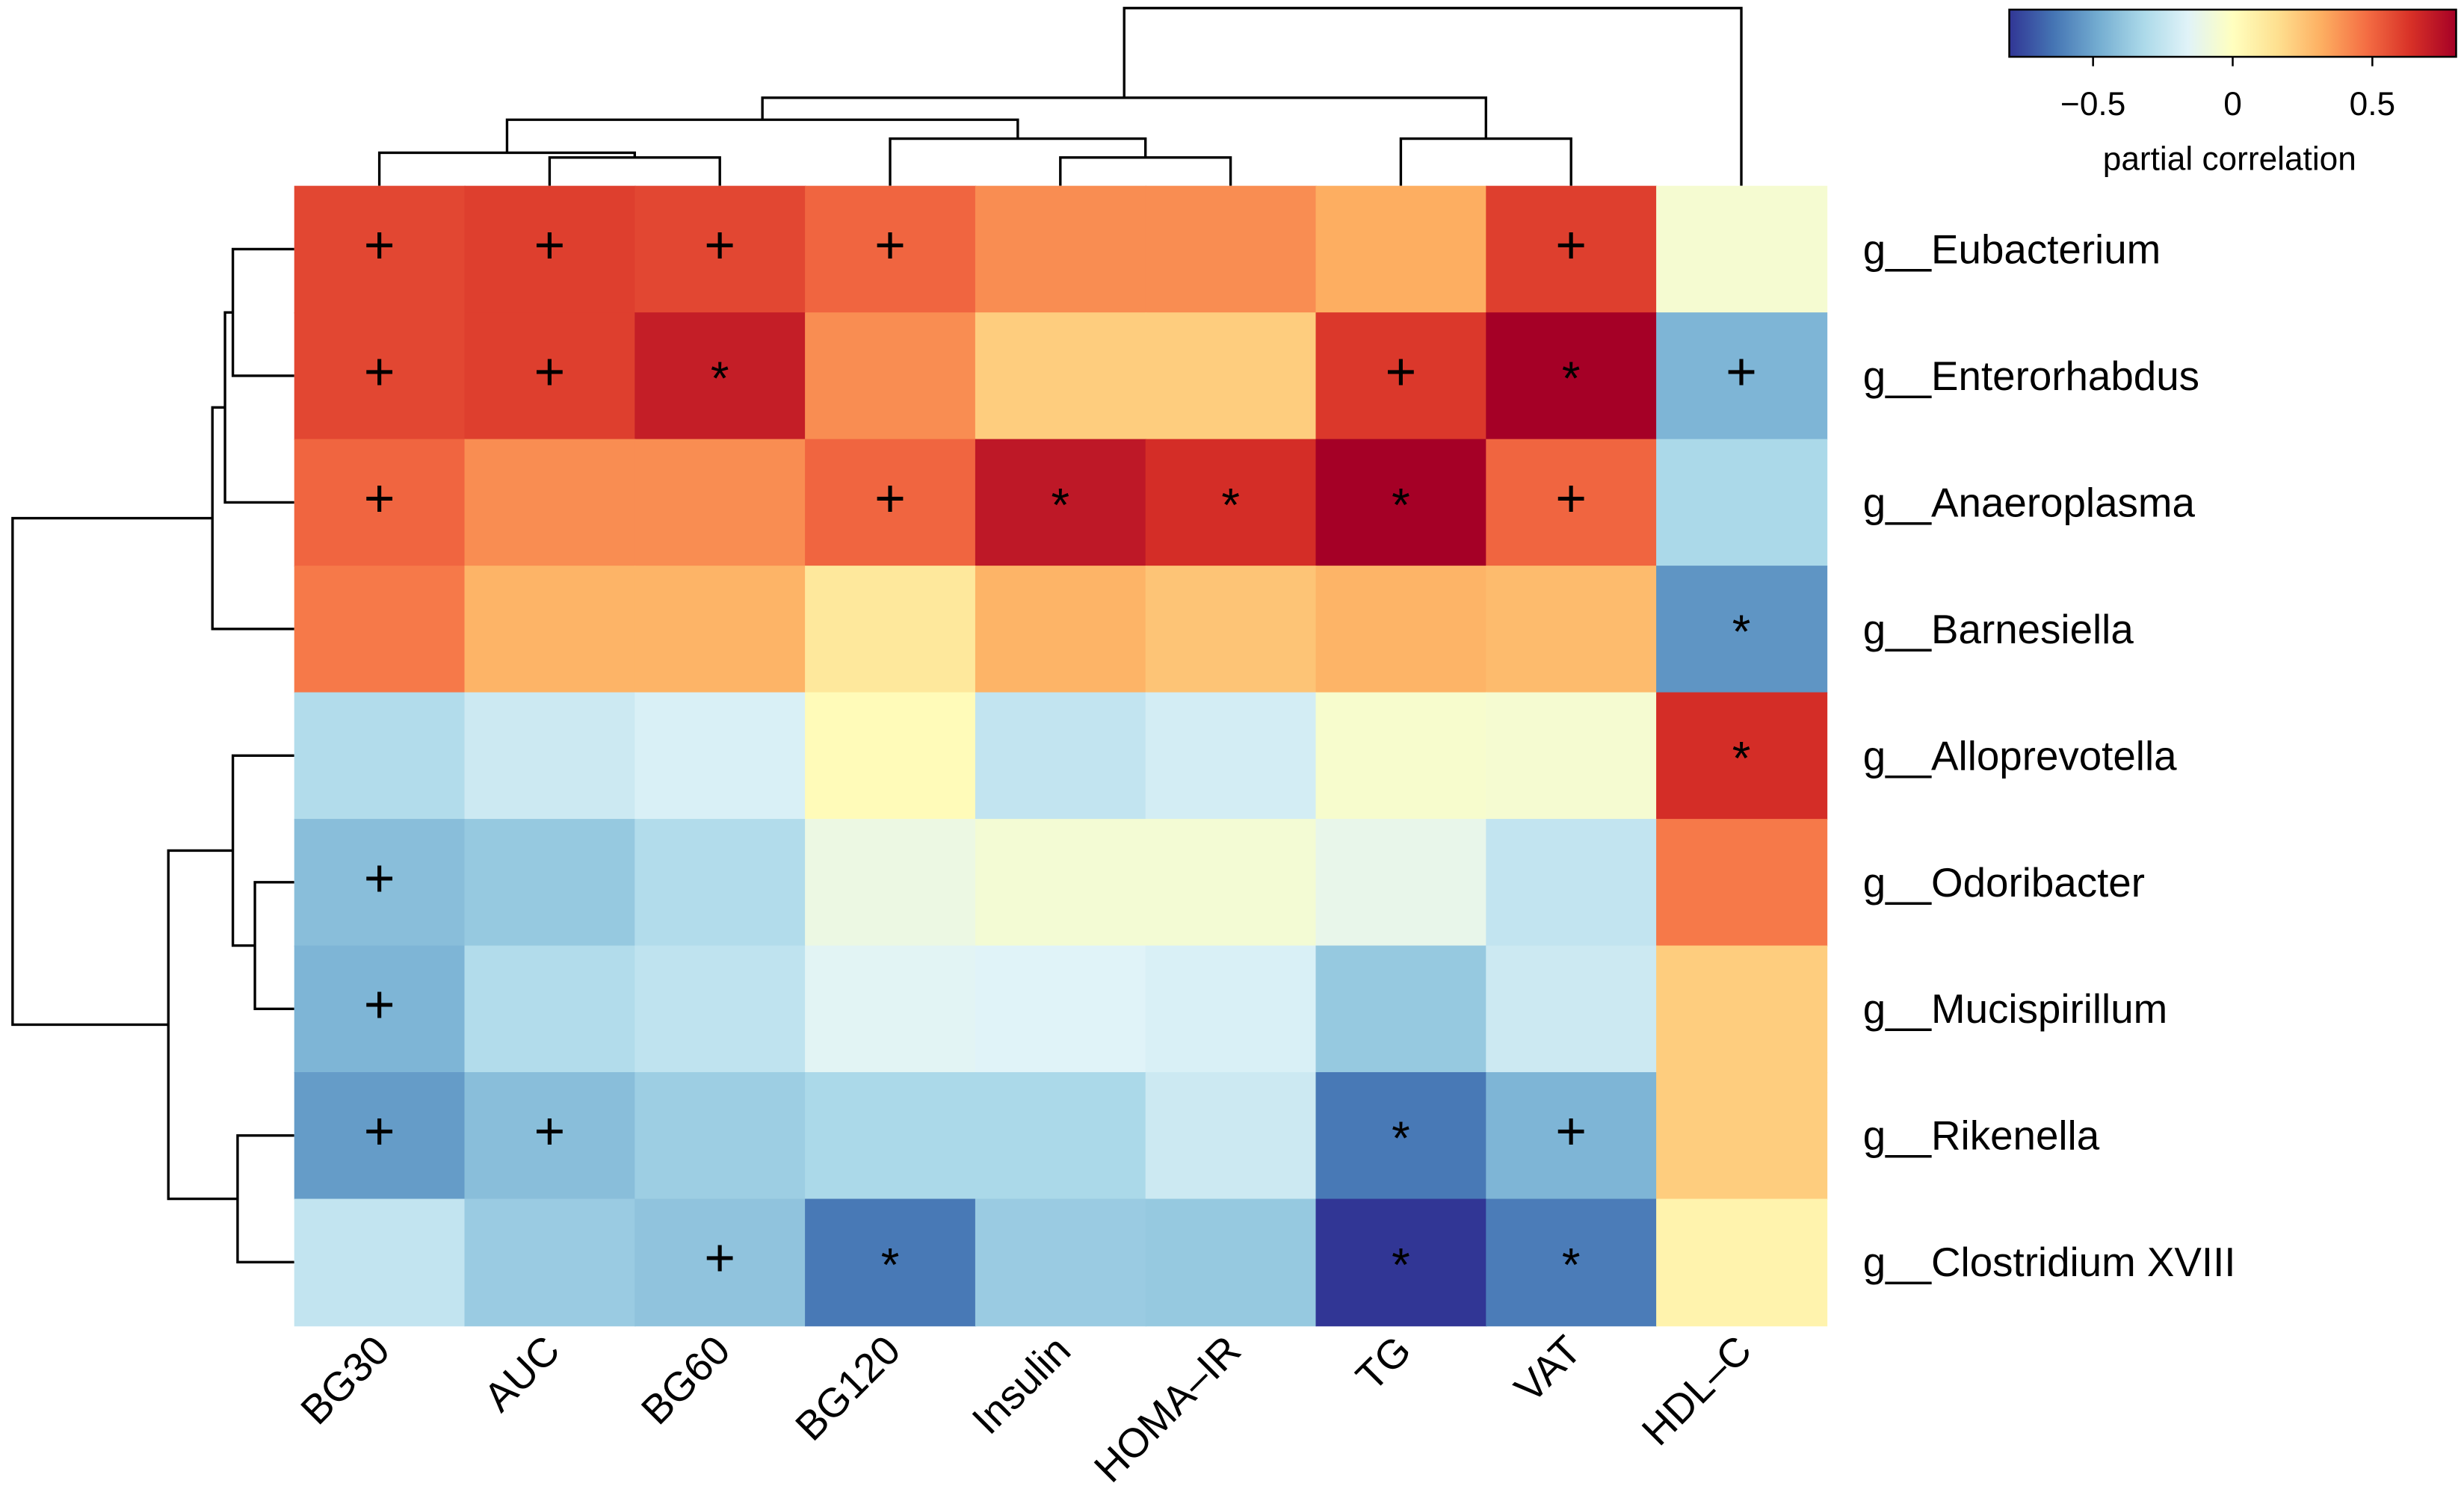  What do you see at coordinates (1401, 1266) in the screenshot?
I see `significance-star-g-clostridium-xviii-tg: *` at bounding box center [1401, 1266].